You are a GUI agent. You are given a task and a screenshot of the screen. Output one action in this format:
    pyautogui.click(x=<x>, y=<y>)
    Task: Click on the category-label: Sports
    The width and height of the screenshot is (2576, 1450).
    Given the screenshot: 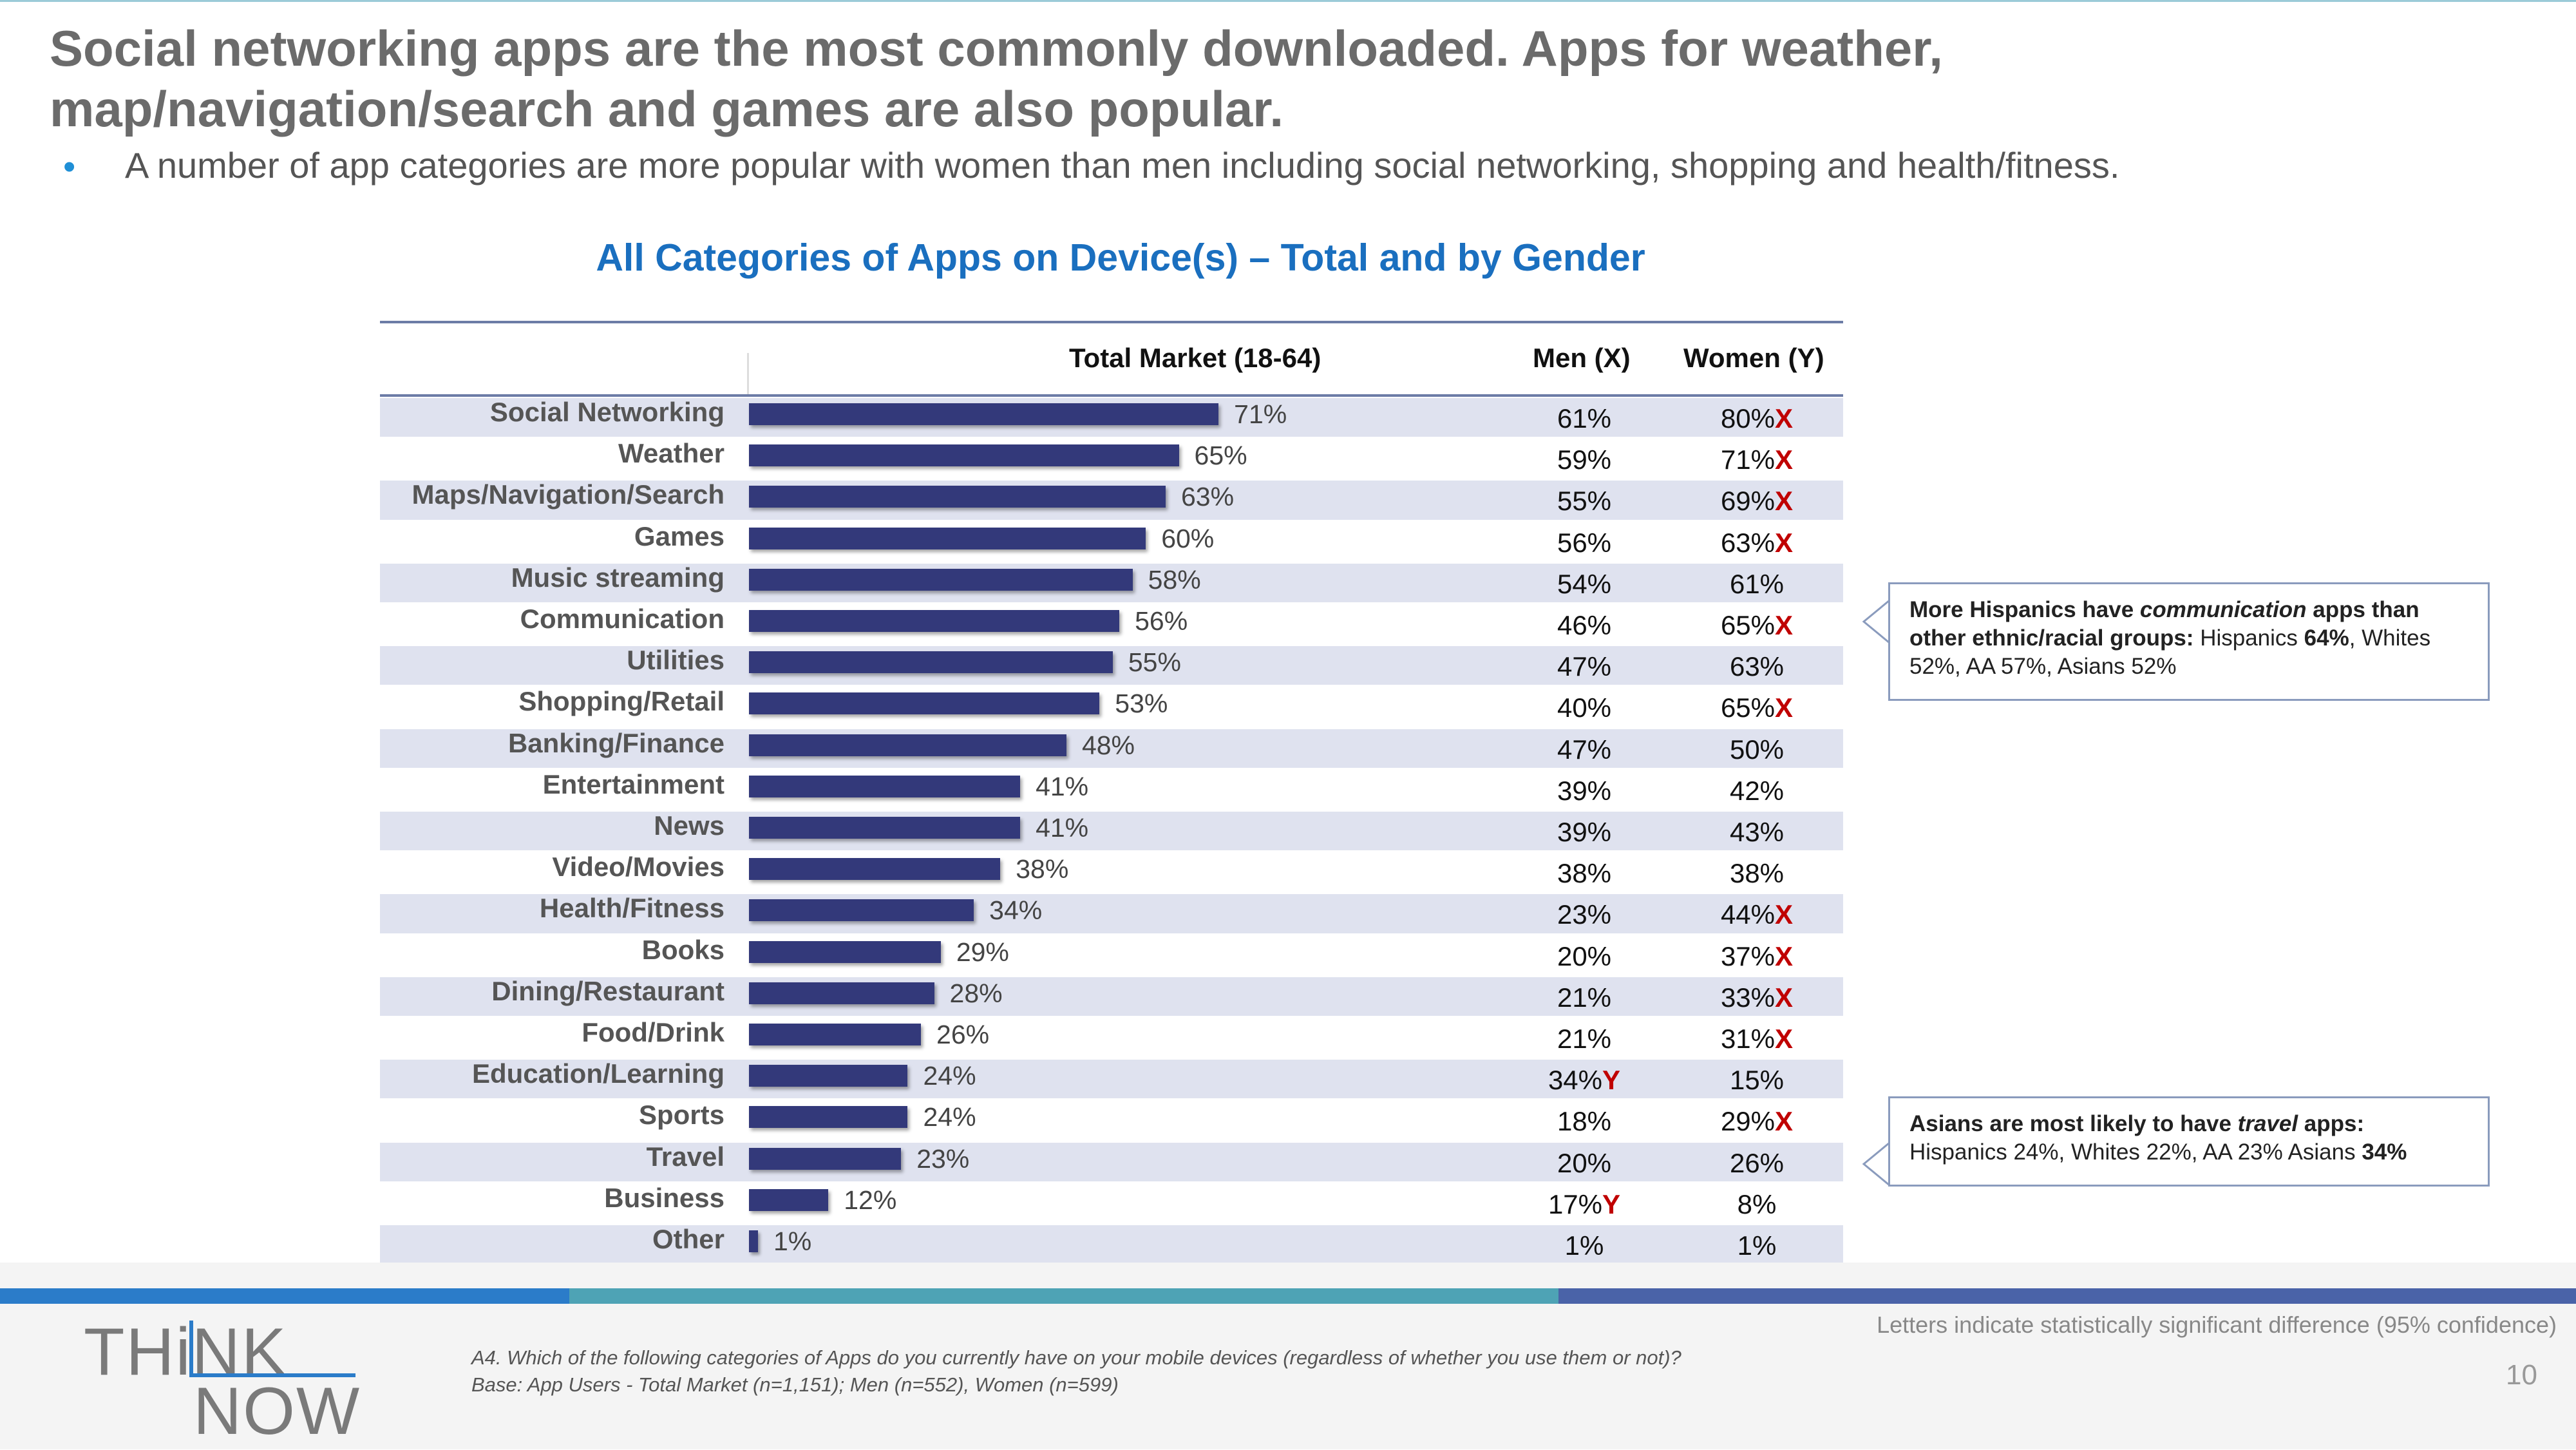 What is the action you would take?
    pyautogui.click(x=681, y=1115)
    